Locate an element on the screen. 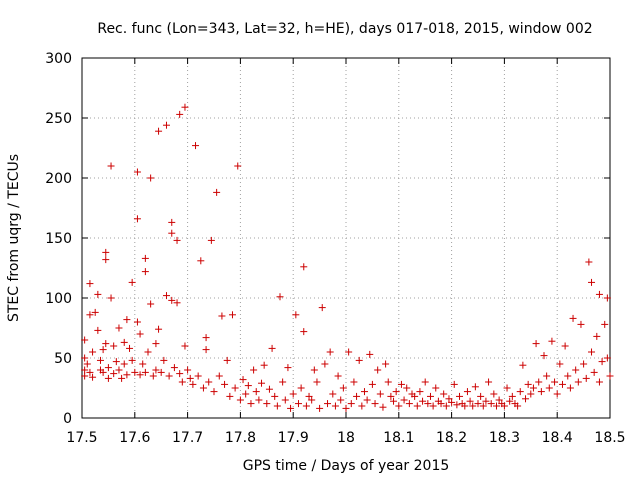 This screenshot has height=480, width=640. y-tick-label: 0 is located at coordinates (67, 419).